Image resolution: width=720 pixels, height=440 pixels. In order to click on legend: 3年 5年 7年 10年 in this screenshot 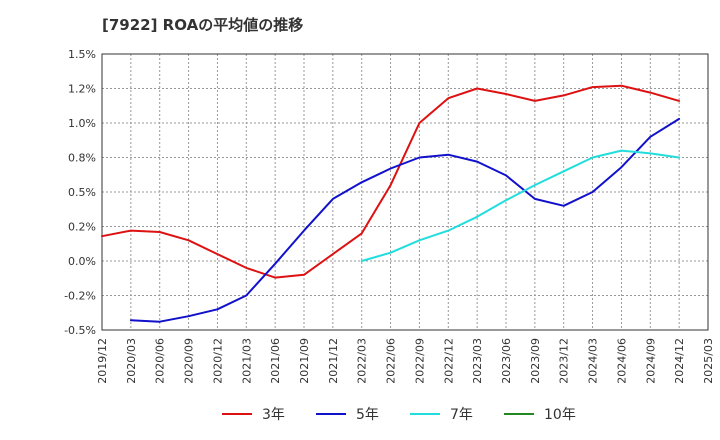, I will do `click(399, 415)`.